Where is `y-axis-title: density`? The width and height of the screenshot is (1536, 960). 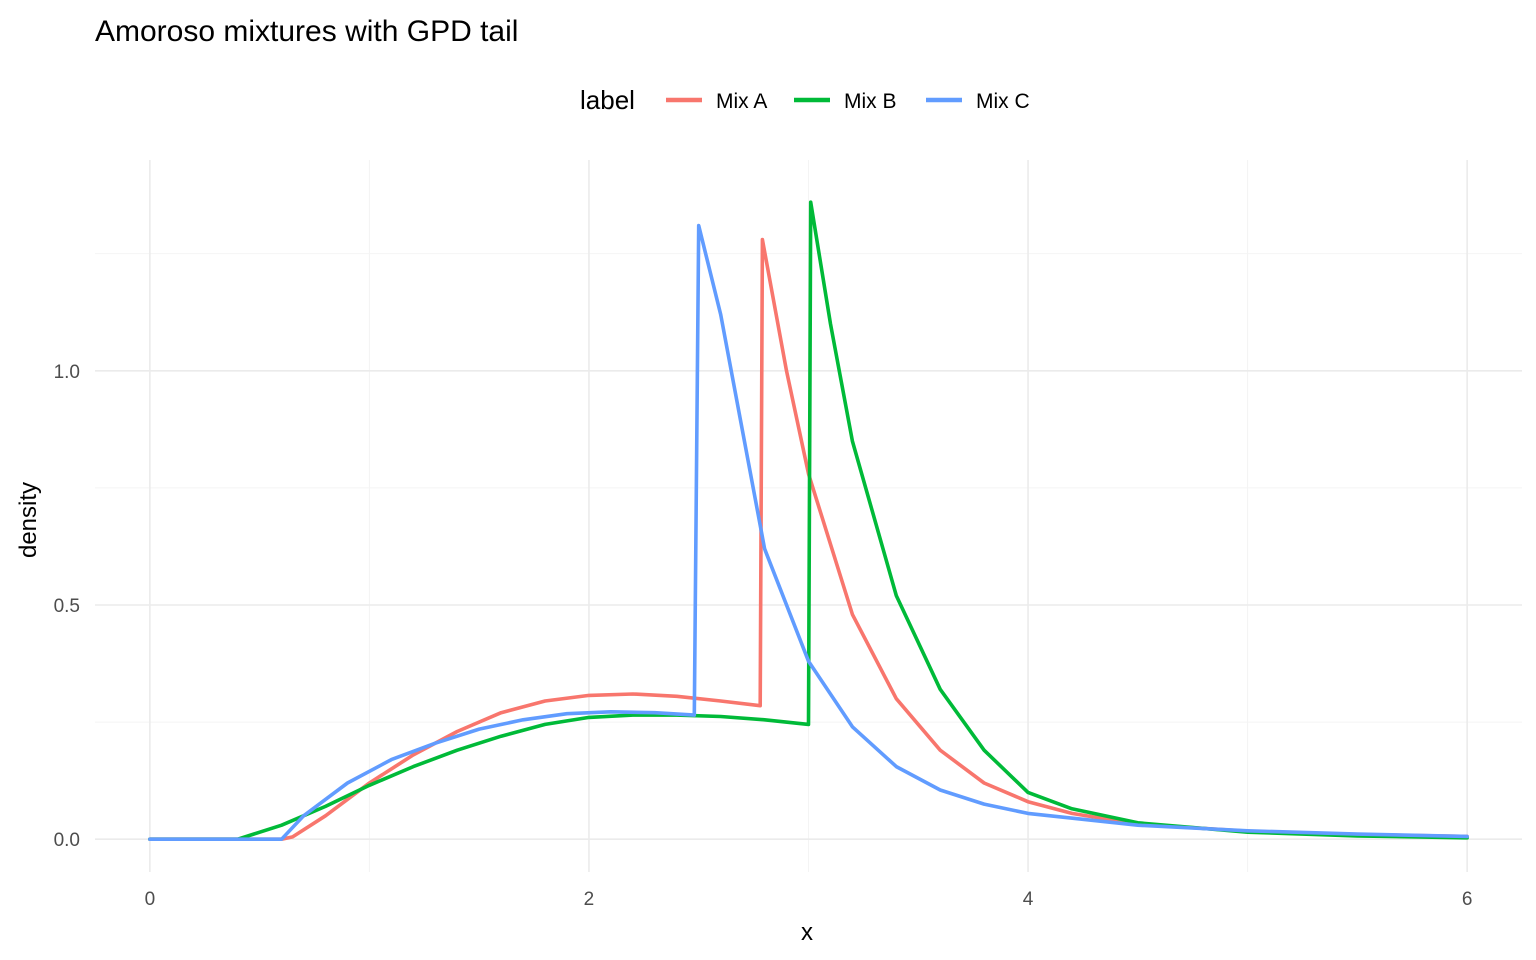
y-axis-title: density is located at coordinates (28, 520).